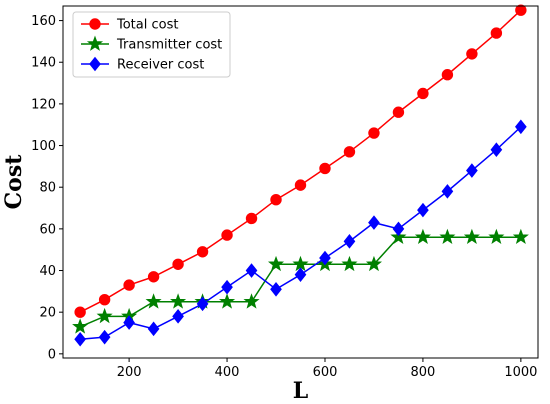 This screenshot has height=404, width=550. I want to click on x-axis: 200 400 600 800 1000, so click(327, 369).